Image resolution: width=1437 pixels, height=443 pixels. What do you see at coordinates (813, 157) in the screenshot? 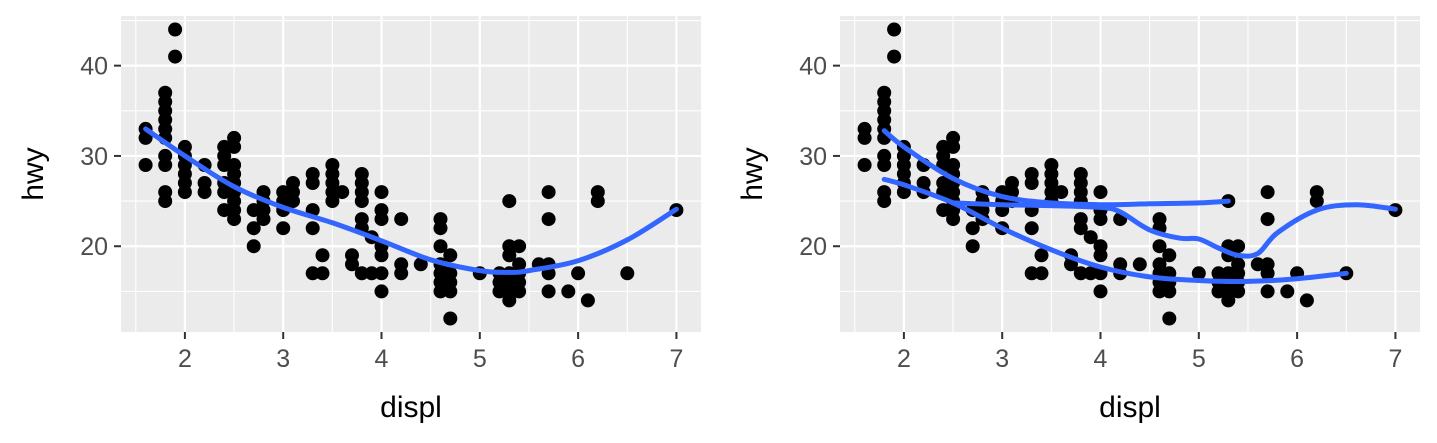
I see `chart-2-y-tick-label: 30` at bounding box center [813, 157].